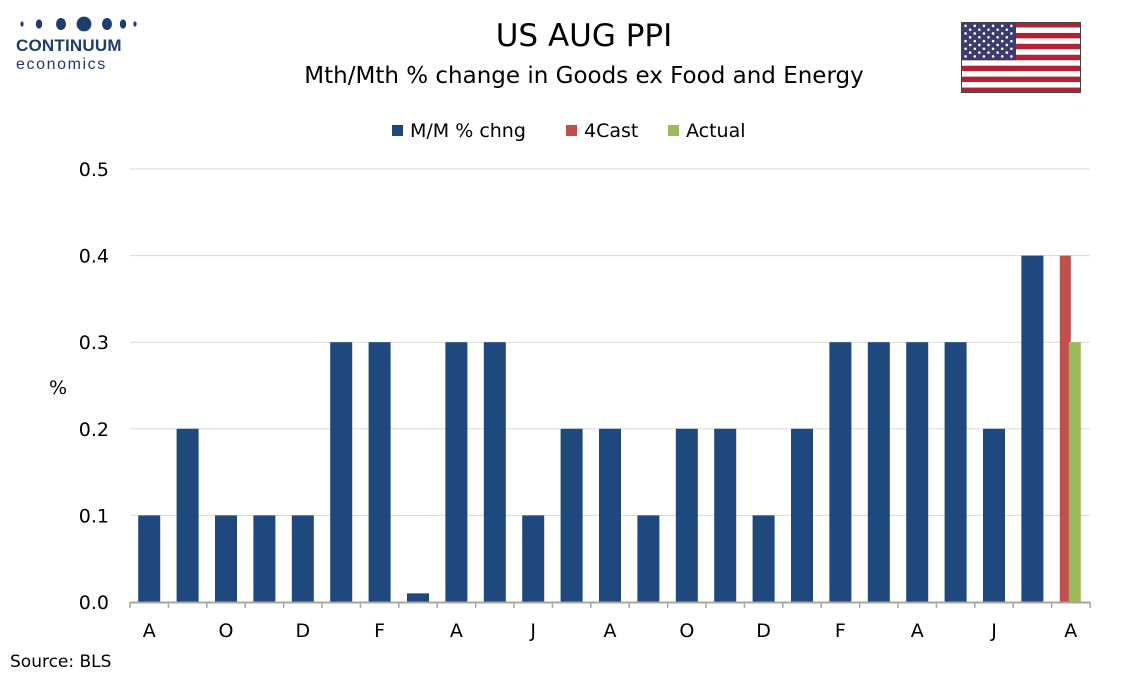 The image size is (1134, 680). I want to click on legend-item: M/M % chng, so click(459, 132).